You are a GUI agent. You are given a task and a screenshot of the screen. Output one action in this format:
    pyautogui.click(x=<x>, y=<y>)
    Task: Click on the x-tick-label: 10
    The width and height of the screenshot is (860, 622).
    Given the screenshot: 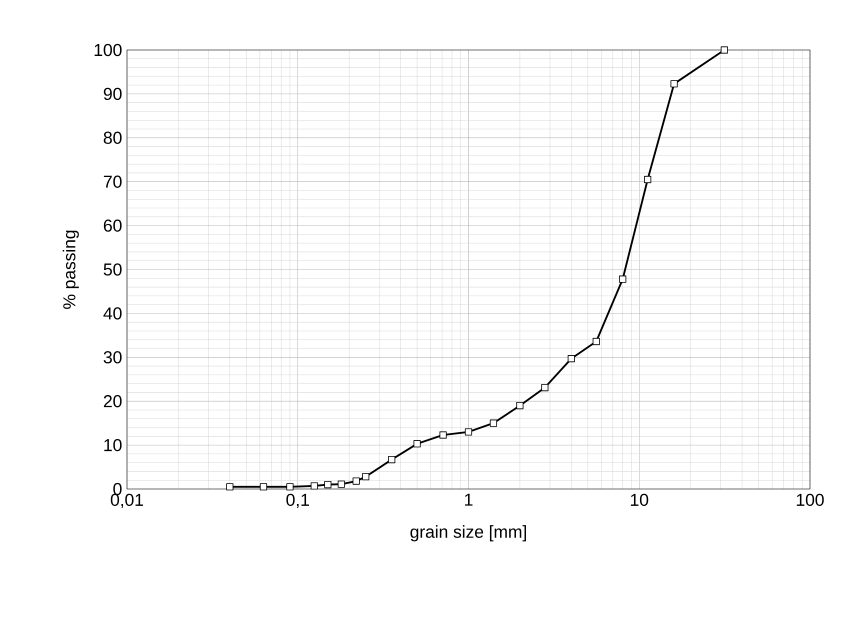 What is the action you would take?
    pyautogui.click(x=639, y=500)
    